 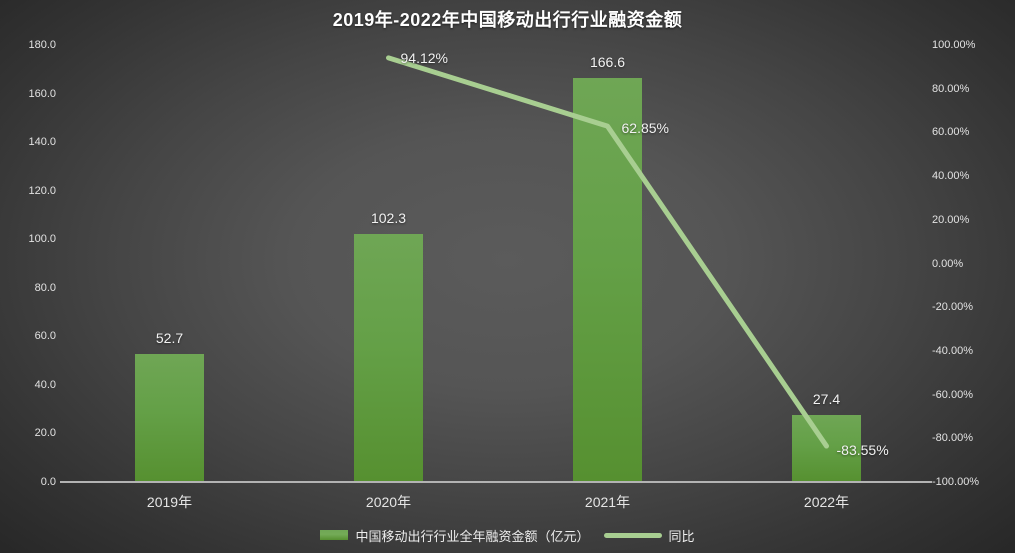 What do you see at coordinates (169, 502) in the screenshot?
I see `x-axis-label: 2019年` at bounding box center [169, 502].